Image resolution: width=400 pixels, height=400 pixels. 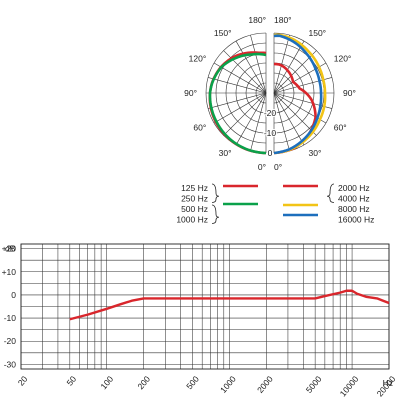 I want to click on freq-y-tick-label: +10, so click(x=9, y=272).